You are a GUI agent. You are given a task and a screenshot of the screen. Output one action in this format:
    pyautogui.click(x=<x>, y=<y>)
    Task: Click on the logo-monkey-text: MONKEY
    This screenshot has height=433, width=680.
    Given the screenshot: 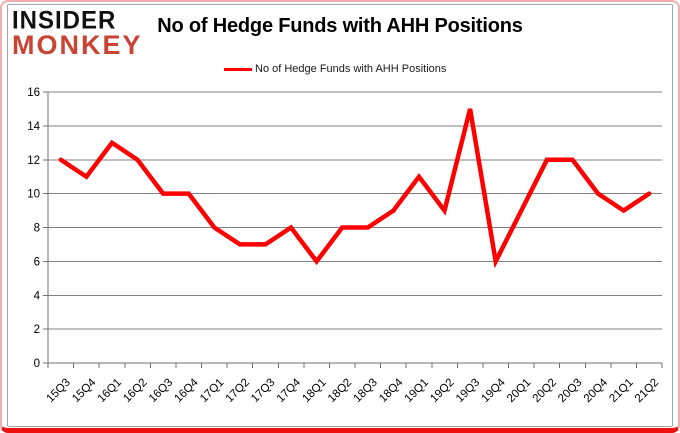 What is the action you would take?
    pyautogui.click(x=77, y=44)
    